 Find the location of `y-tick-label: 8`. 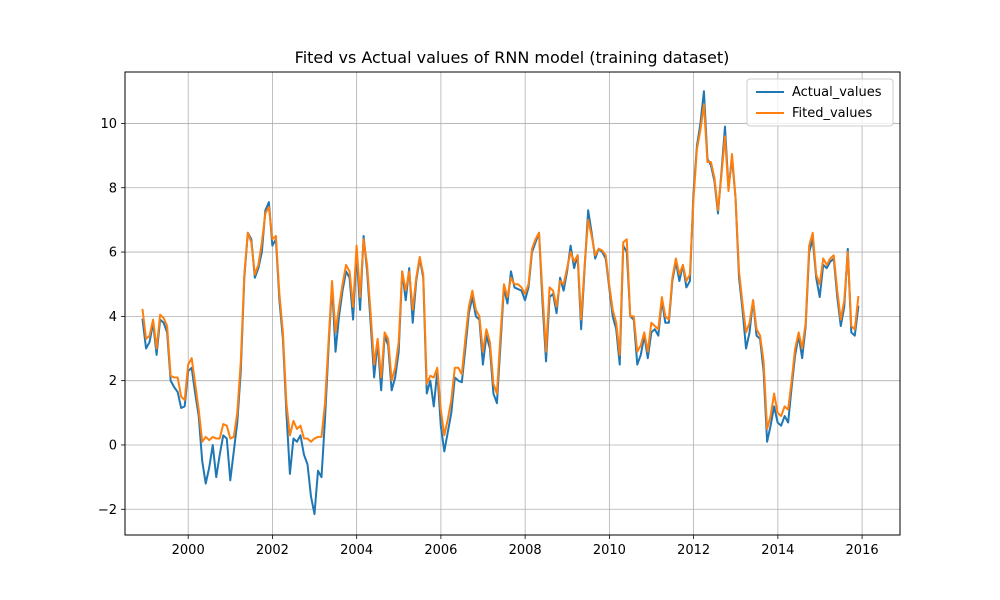

y-tick-label: 8 is located at coordinates (113, 188).